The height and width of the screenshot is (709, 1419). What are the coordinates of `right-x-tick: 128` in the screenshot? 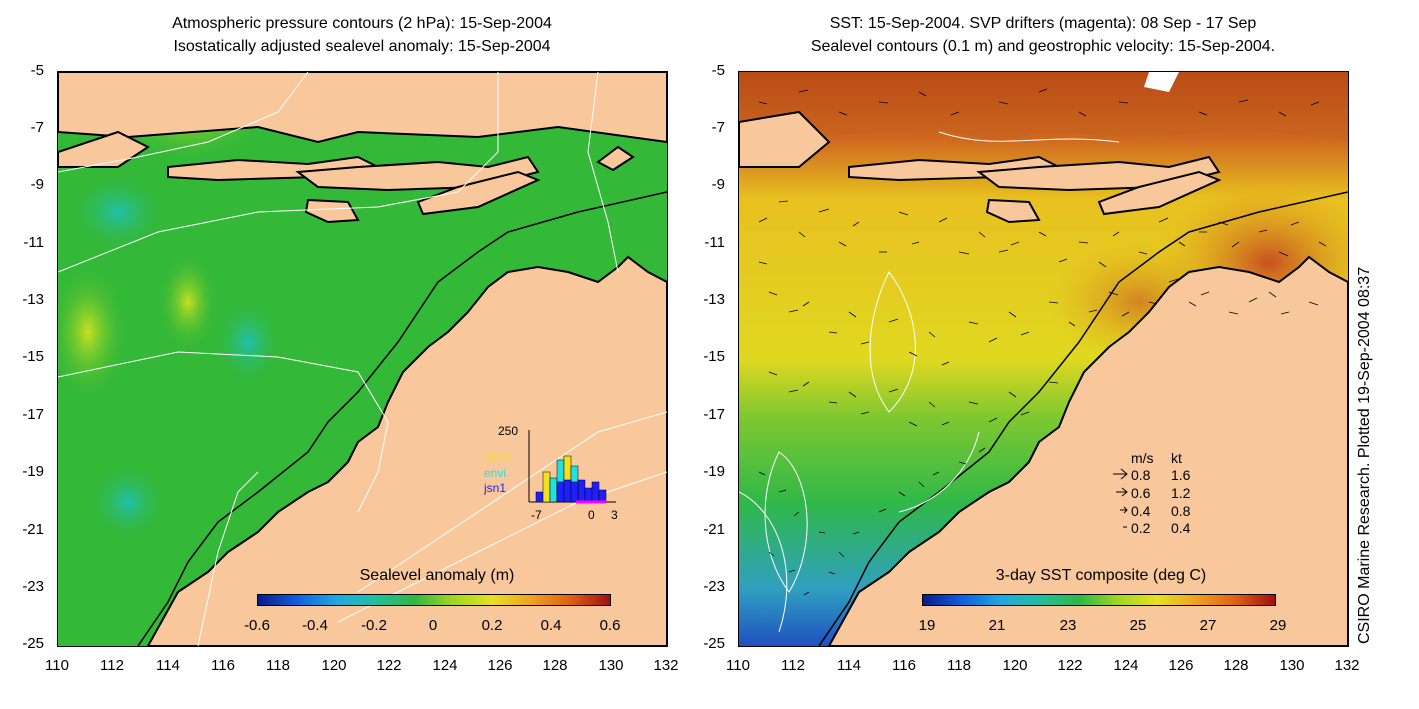 It's located at (1236, 665).